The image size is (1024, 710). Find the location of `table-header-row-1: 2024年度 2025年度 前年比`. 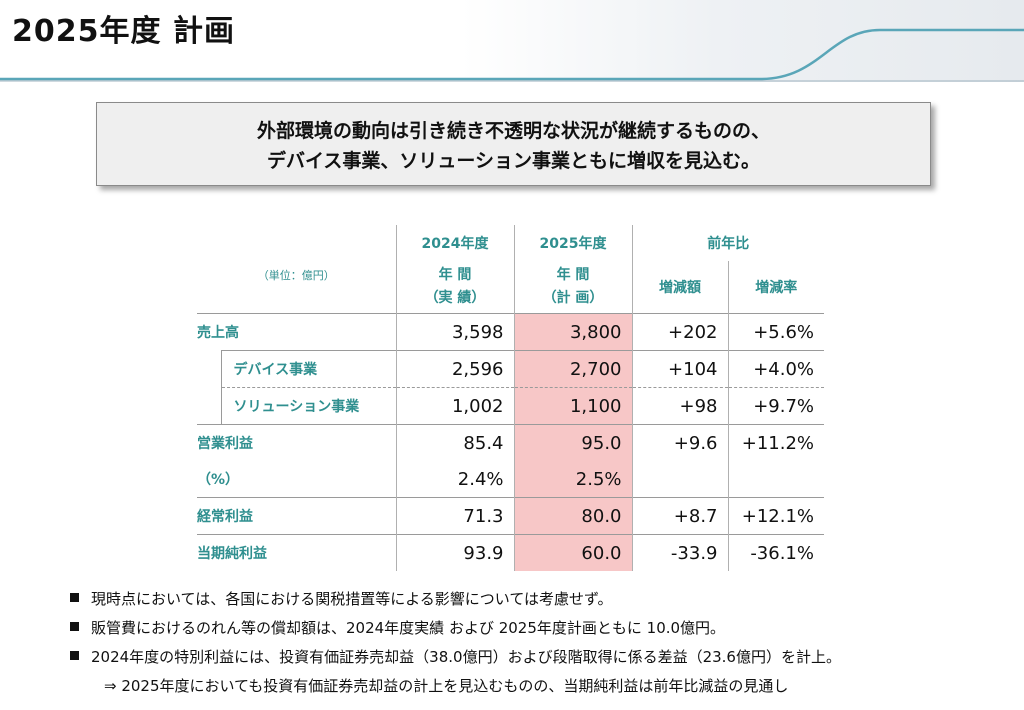

table-header-row-1: 2024年度 2025年度 前年比 is located at coordinates (510, 243).